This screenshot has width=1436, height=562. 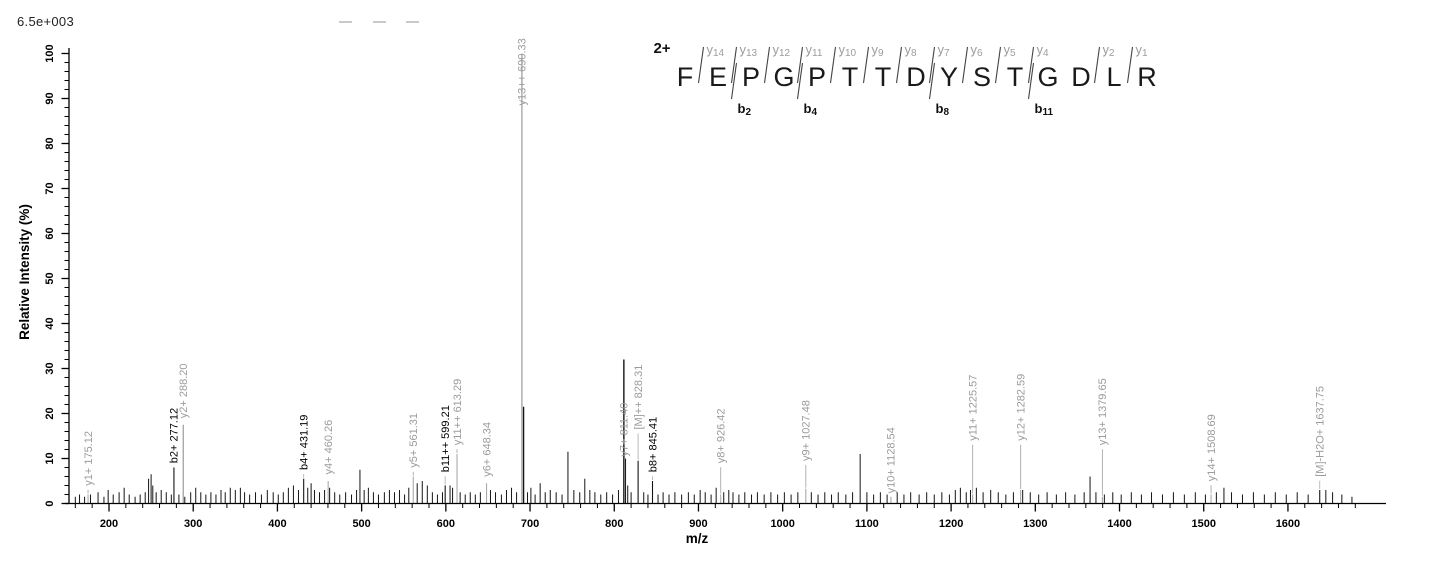 I want to click on y-tick-label: 80, so click(x=50, y=143).